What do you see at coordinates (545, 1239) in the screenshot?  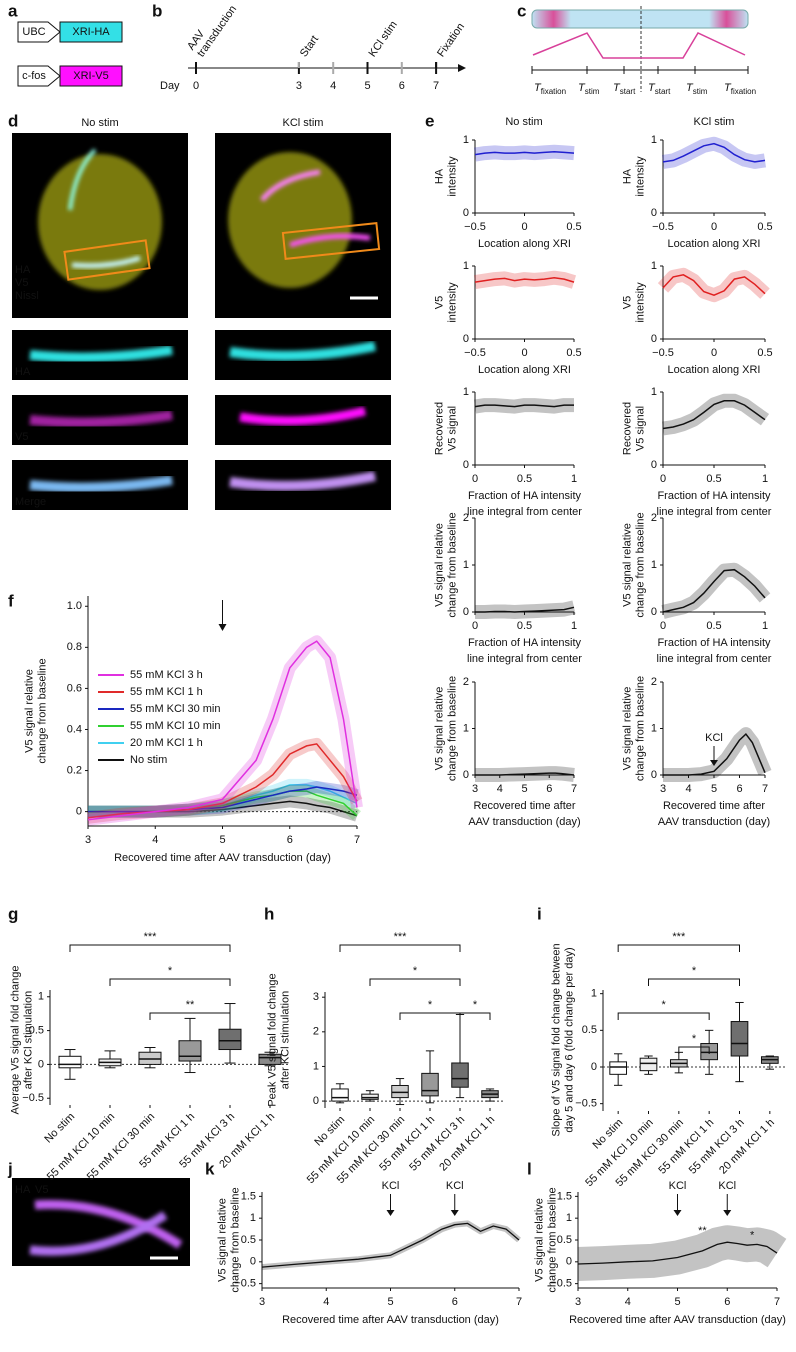 I see `label-group: V5 signal relative change from baseline` at bounding box center [545, 1239].